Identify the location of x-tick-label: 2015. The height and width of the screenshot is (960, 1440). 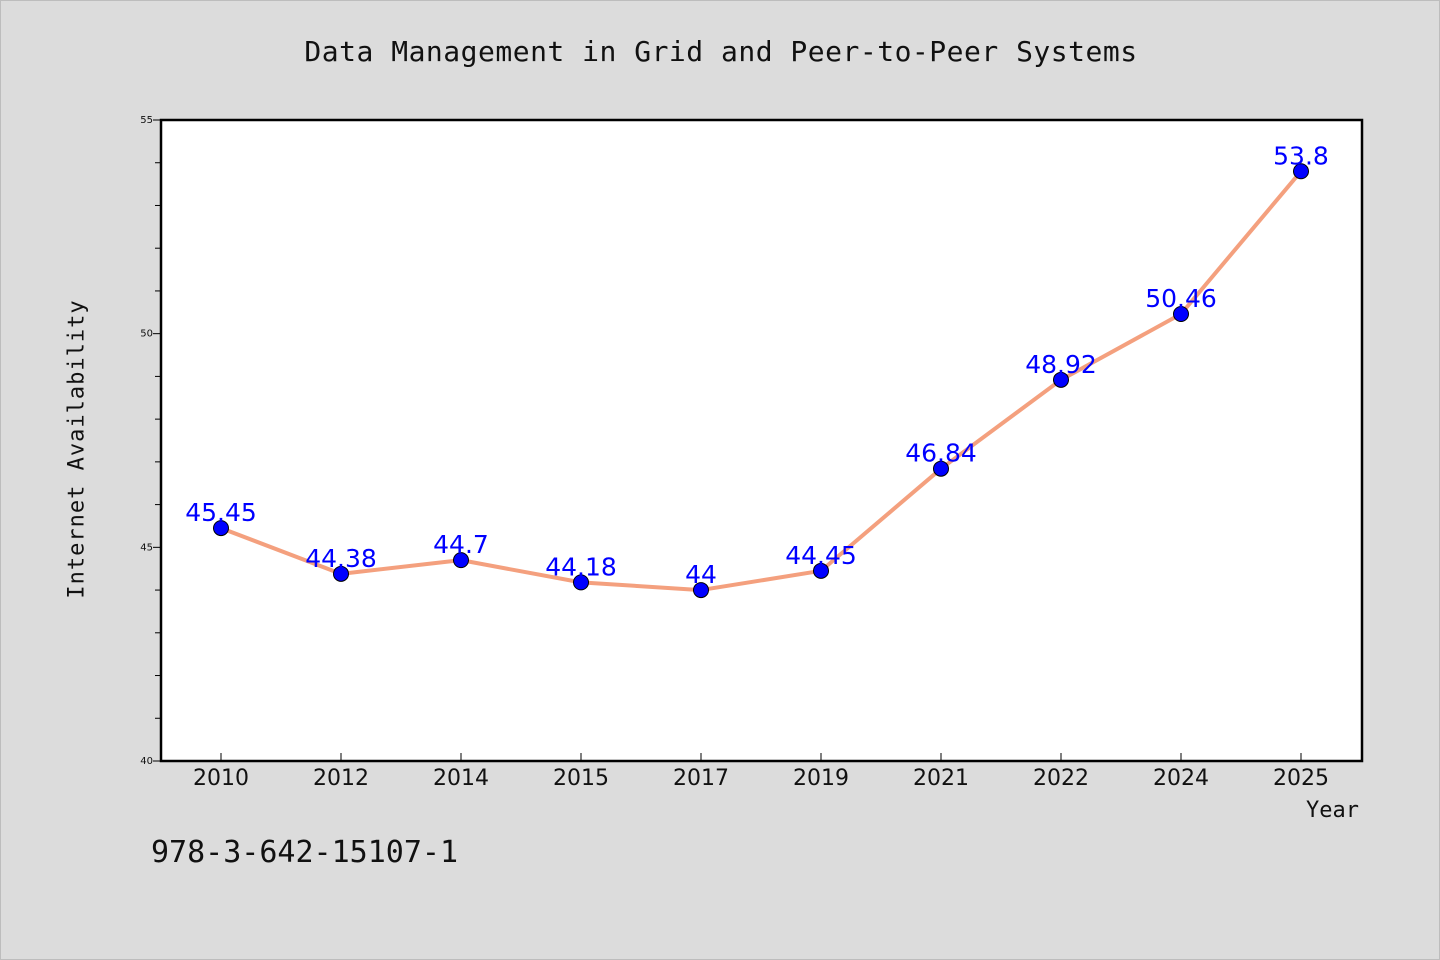
(581, 778).